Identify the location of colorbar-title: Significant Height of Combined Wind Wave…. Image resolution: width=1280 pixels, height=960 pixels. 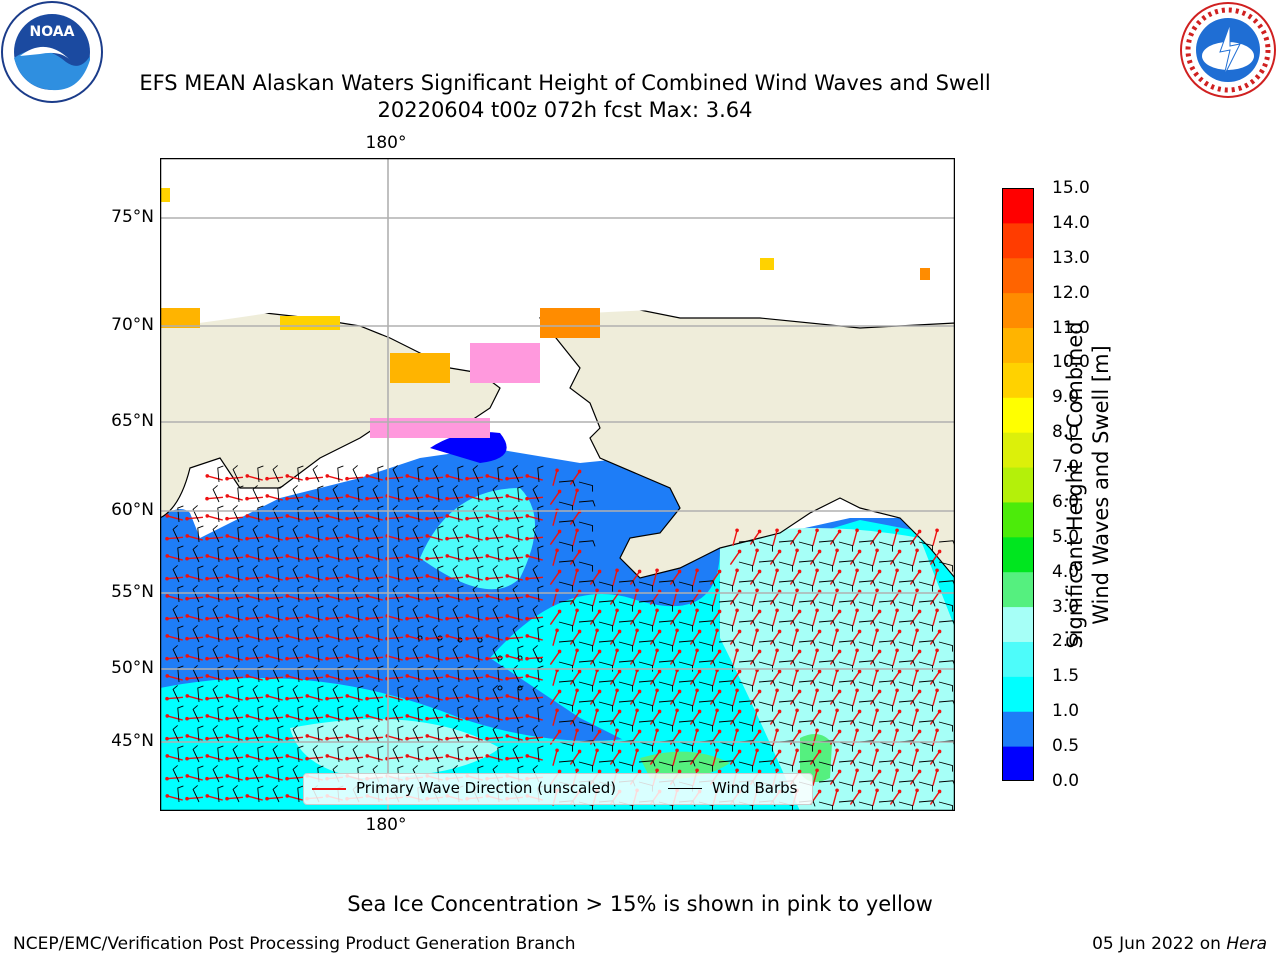
(1090, 485).